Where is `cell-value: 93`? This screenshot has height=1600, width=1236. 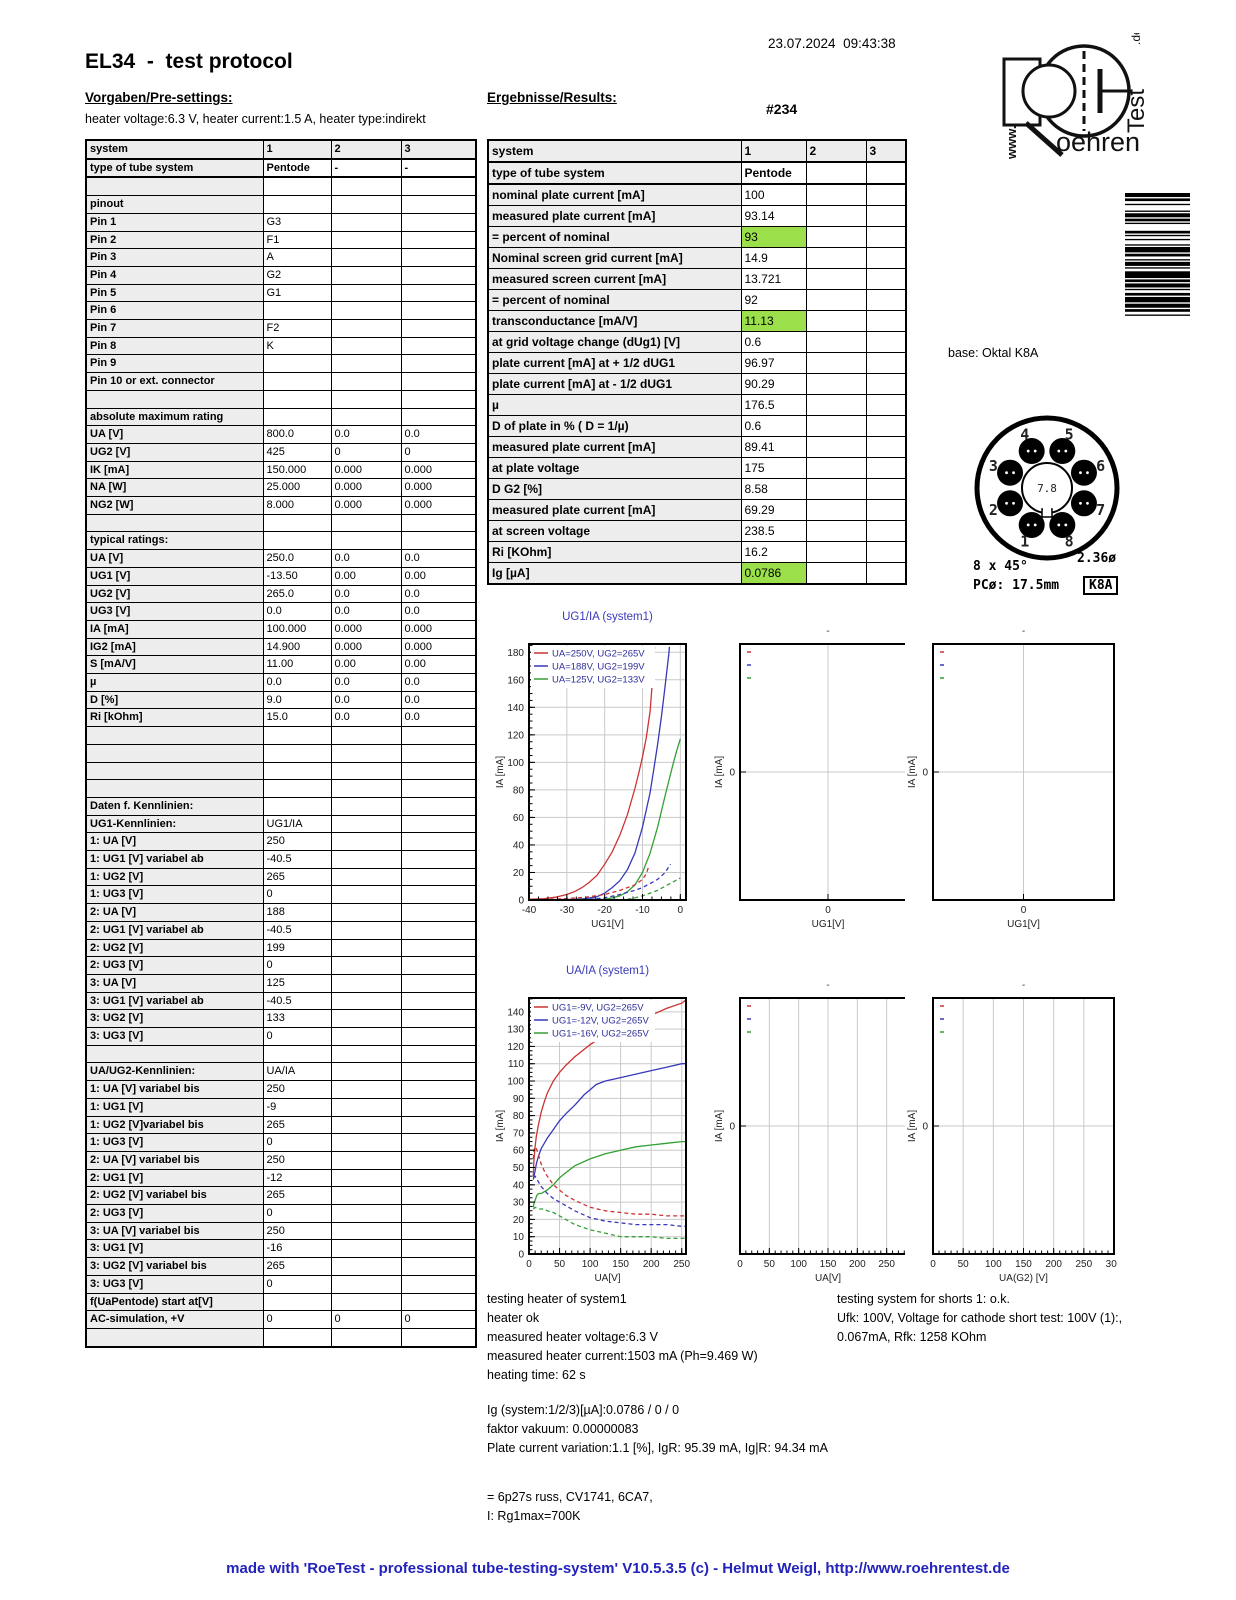 cell-value: 93 is located at coordinates (773, 237).